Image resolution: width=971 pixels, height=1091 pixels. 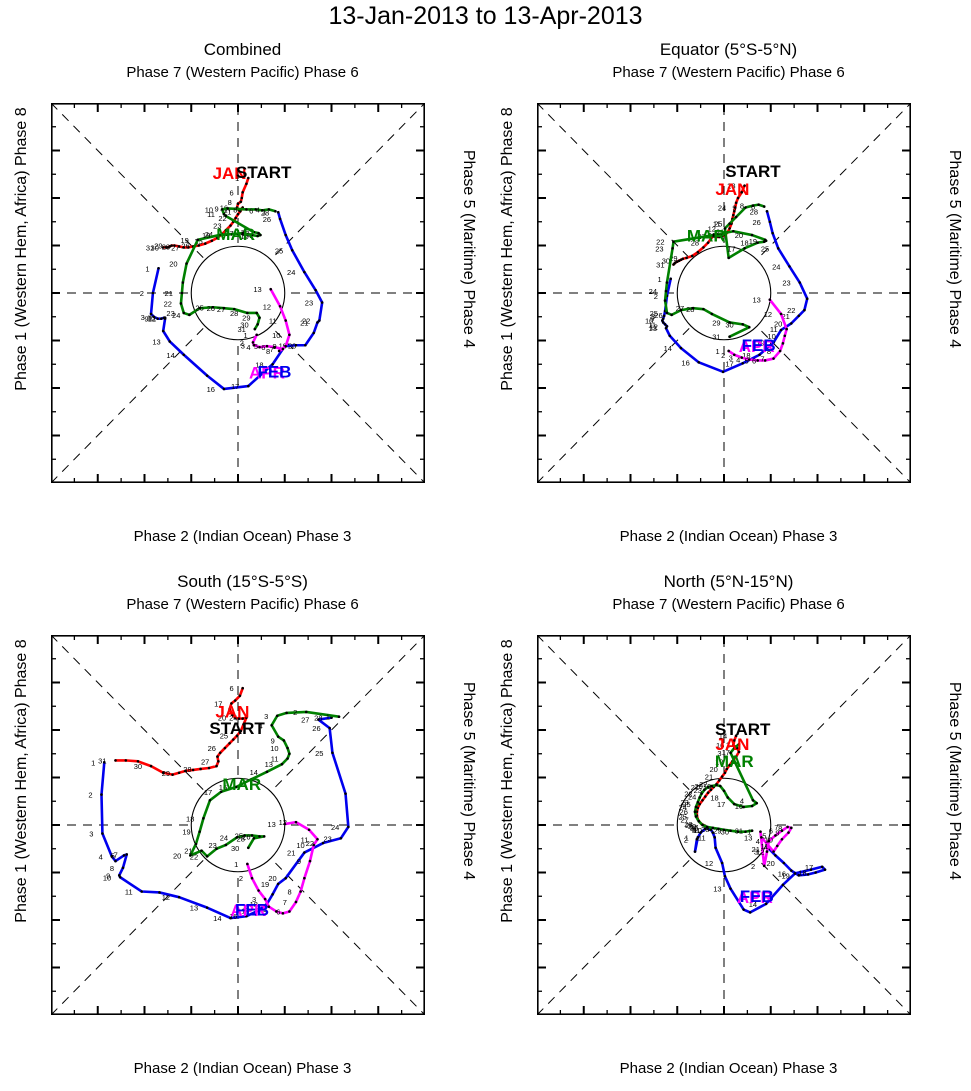 What do you see at coordinates (695, 787) in the screenshot?
I see `day-label: 21` at bounding box center [695, 787].